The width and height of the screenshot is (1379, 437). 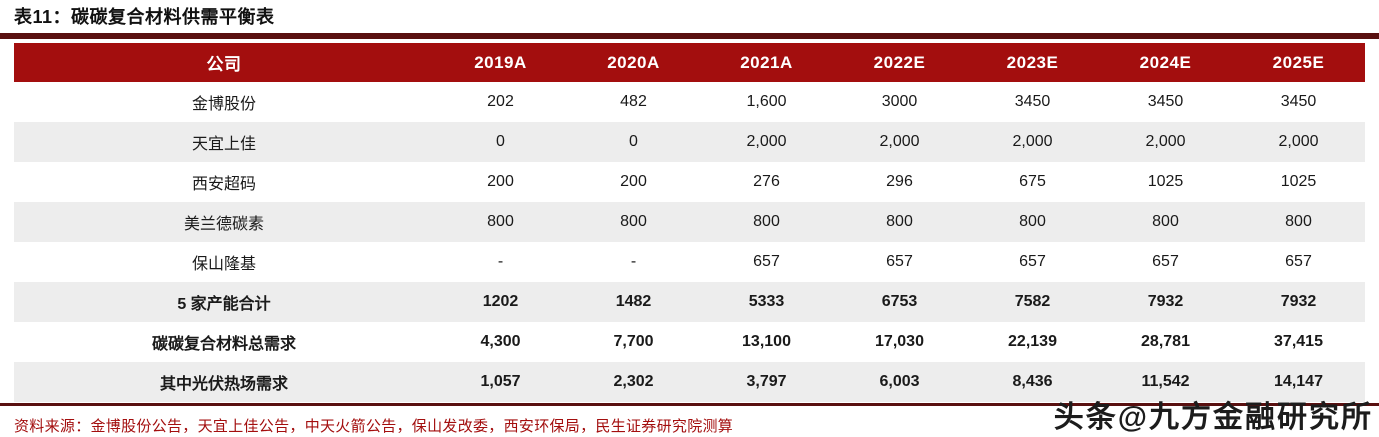 What do you see at coordinates (689, 404) in the screenshot?
I see `table-bottom-rule` at bounding box center [689, 404].